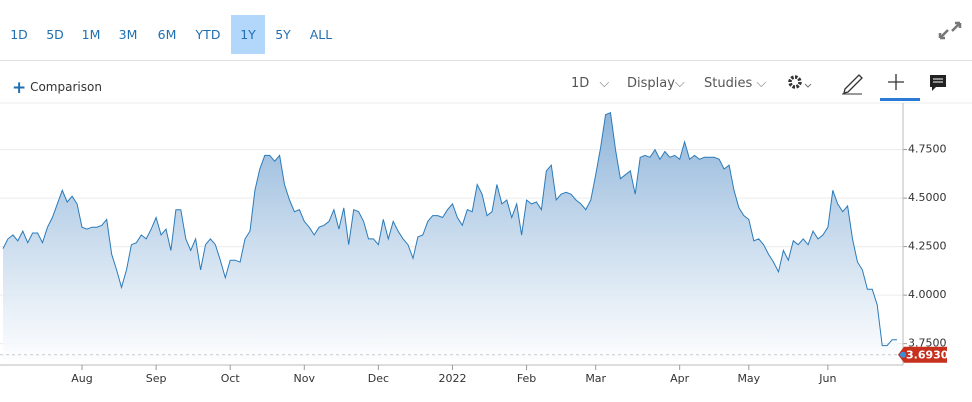  Describe the element at coordinates (580, 83) in the screenshot. I see `interval-label: 1D` at that location.